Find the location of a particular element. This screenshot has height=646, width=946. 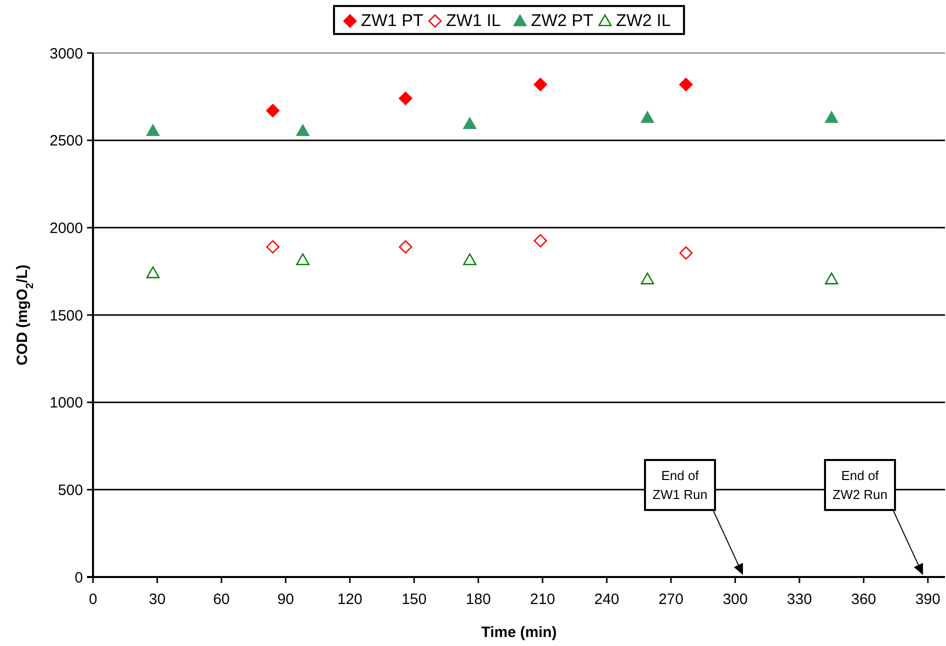

y-tick-label: 1500 is located at coordinates (66, 315).